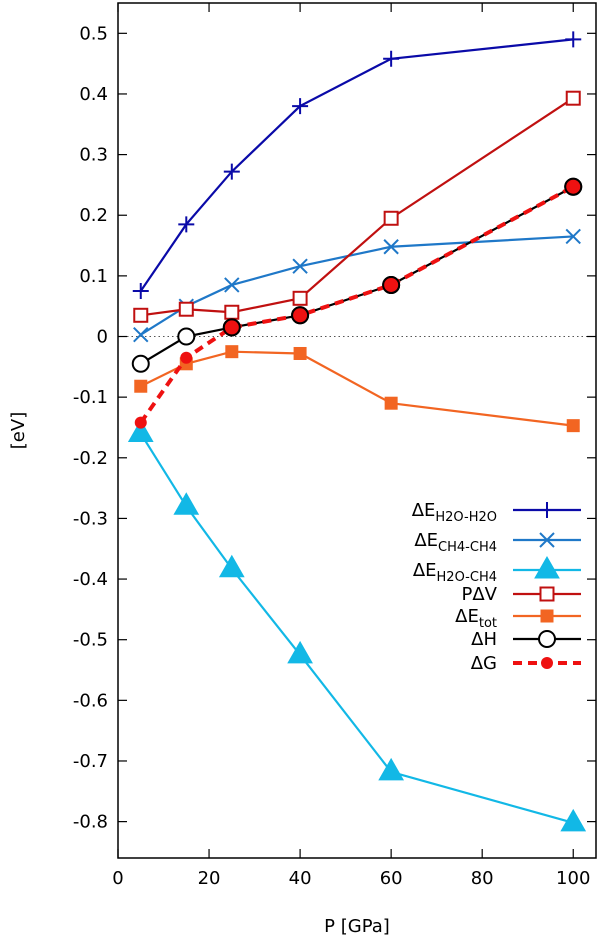  Describe the element at coordinates (209, 878) in the screenshot. I see `x-tick-label: 20` at that location.